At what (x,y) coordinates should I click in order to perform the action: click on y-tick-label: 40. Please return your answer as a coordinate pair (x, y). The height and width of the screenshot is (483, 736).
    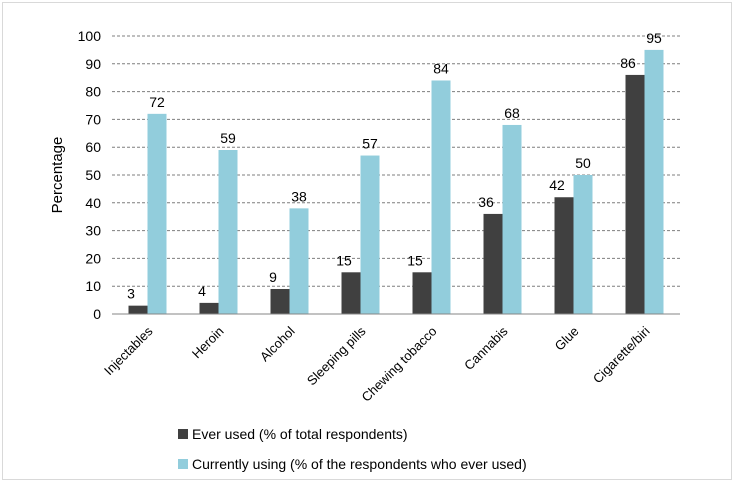
    Looking at the image, I should click on (93, 203).